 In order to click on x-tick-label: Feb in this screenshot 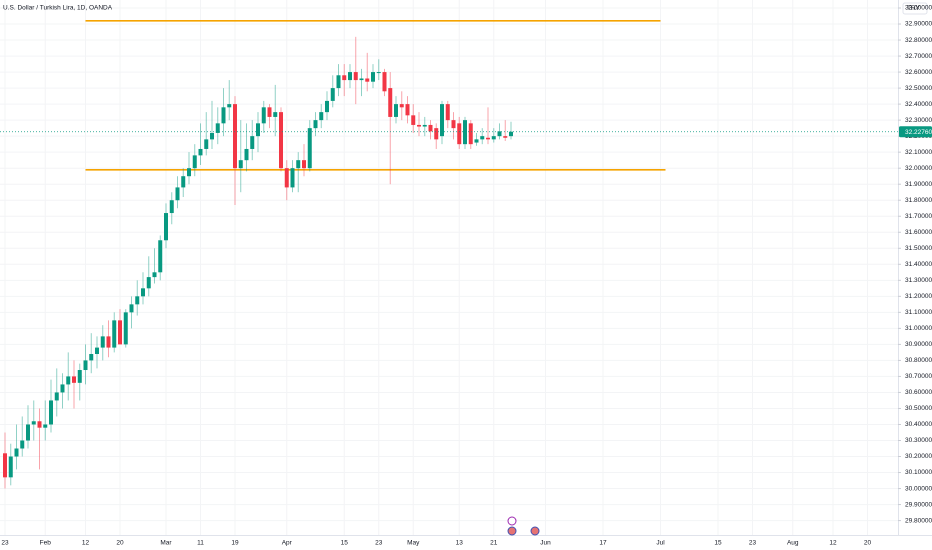, I will do `click(46, 543)`.